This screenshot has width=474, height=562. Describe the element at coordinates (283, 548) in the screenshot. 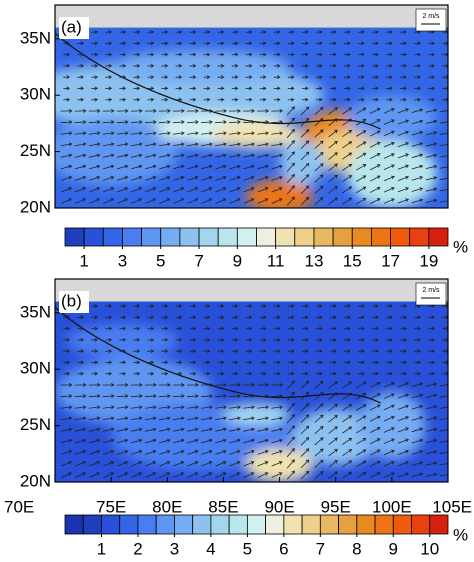

I see `colorbar-tick-label: 6` at that location.